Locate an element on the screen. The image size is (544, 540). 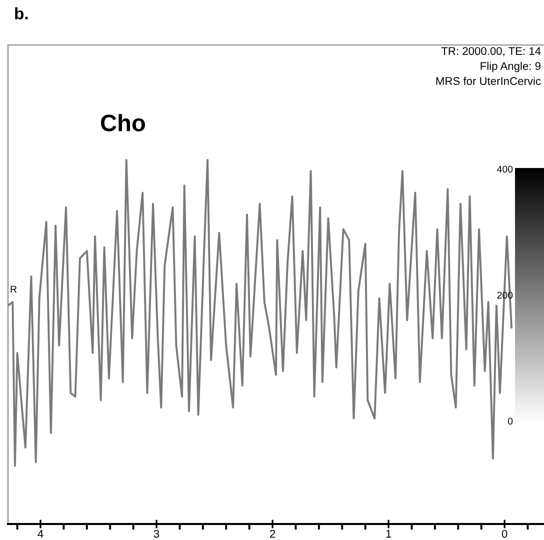
x-tick-label: 0 is located at coordinates (505, 534).